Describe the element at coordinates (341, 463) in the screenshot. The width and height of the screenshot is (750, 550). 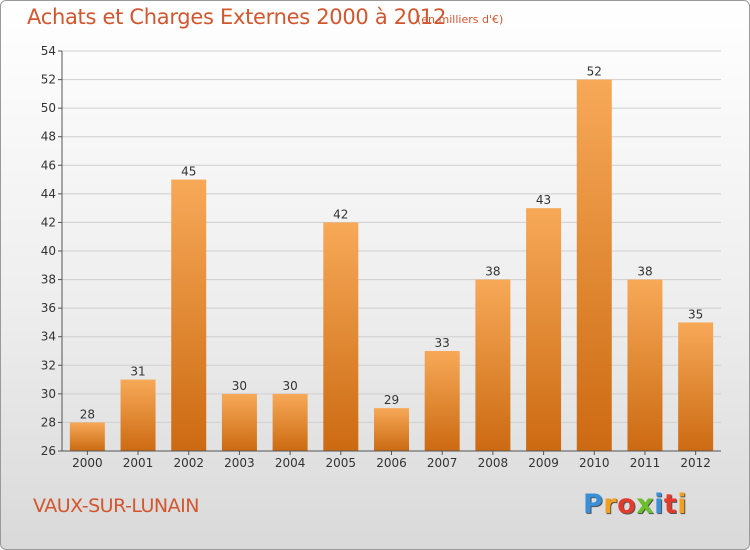
I see `x-tick-label: 2005` at that location.